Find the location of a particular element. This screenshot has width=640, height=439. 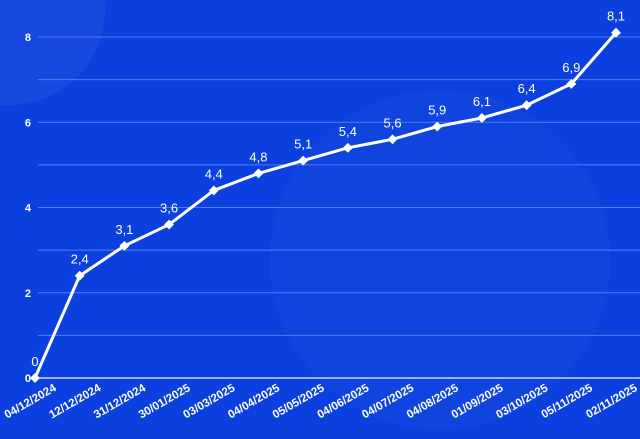

data-label: 0 is located at coordinates (34, 361).